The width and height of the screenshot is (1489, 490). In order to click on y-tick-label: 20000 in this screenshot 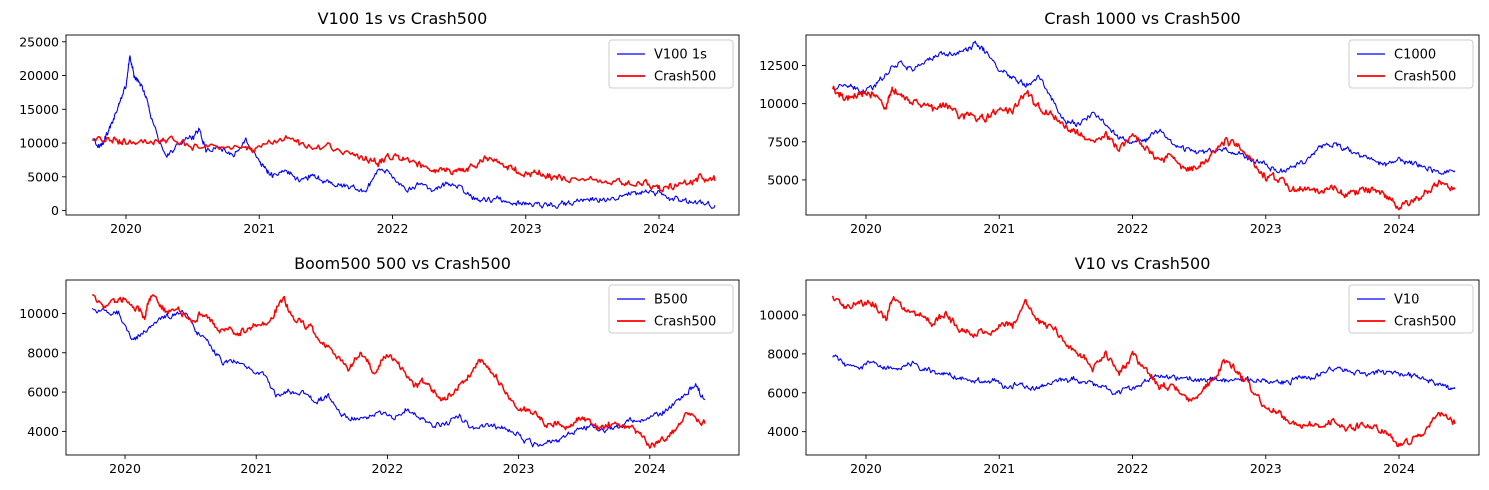, I will do `click(39, 75)`.